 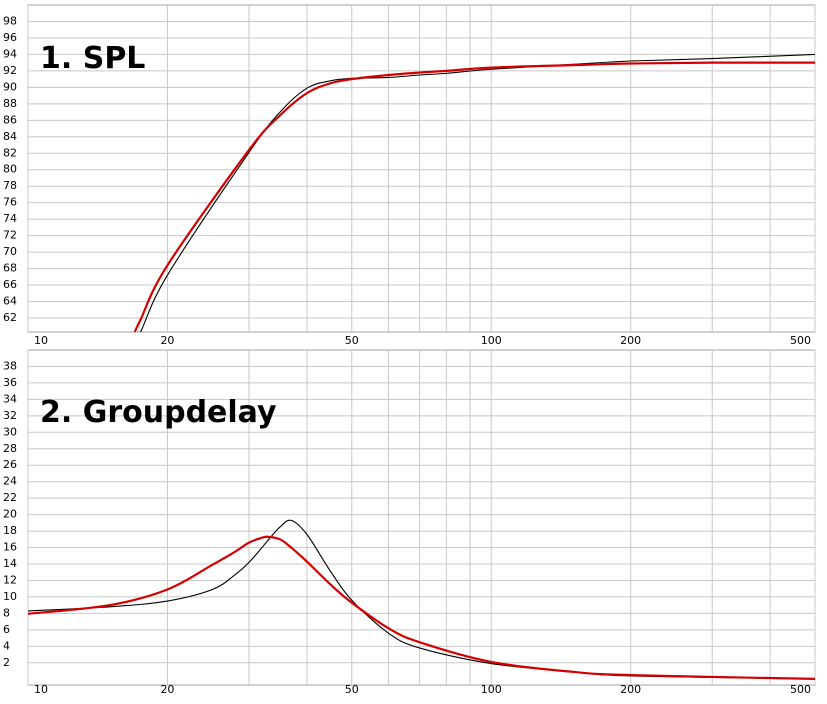 What do you see at coordinates (10, 398) in the screenshot?
I see `y-tick-label: 34` at bounding box center [10, 398].